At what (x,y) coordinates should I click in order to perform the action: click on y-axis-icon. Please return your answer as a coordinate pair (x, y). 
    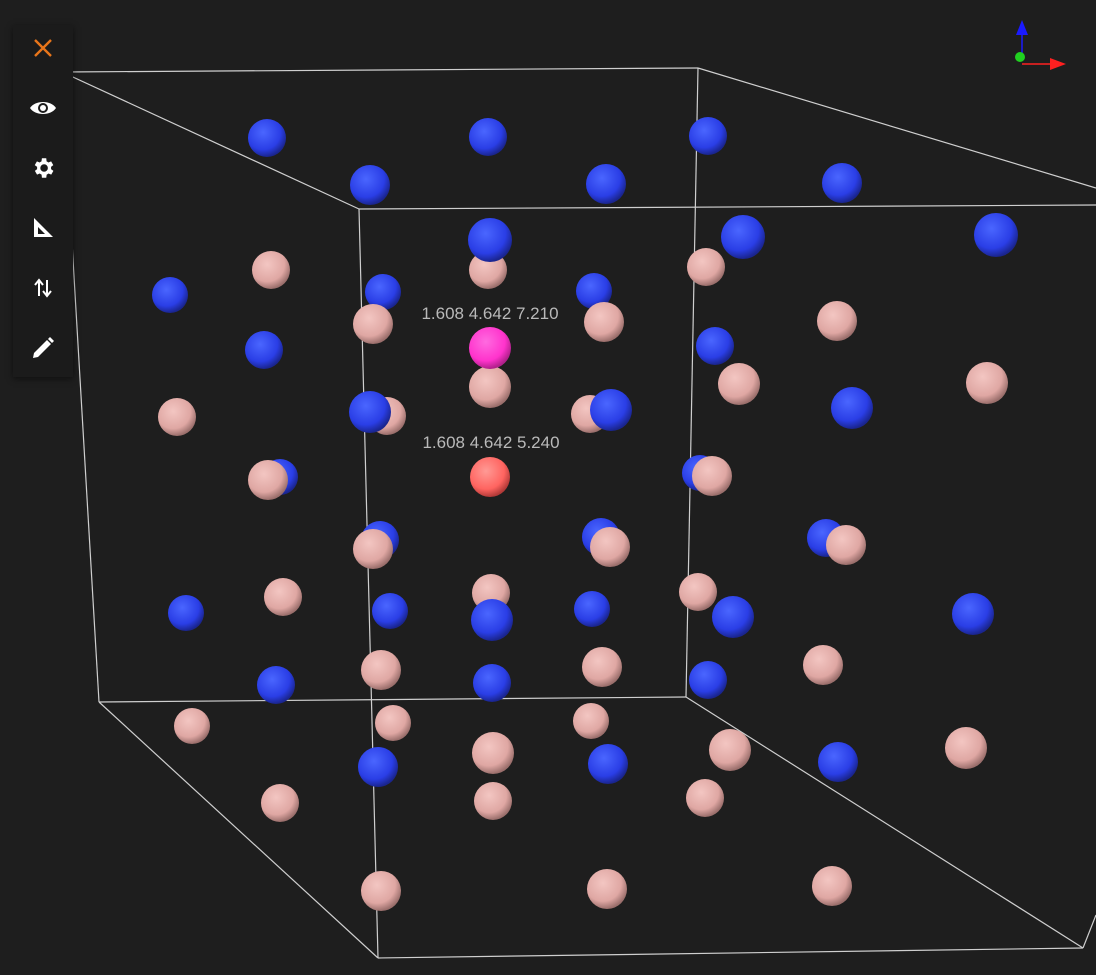
    Looking at the image, I should click on (1020, 57).